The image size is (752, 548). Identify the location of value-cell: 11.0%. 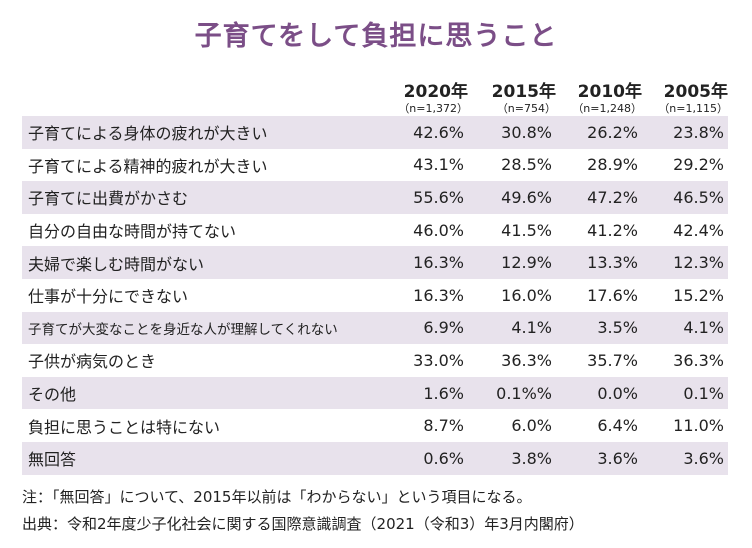
(698, 426).